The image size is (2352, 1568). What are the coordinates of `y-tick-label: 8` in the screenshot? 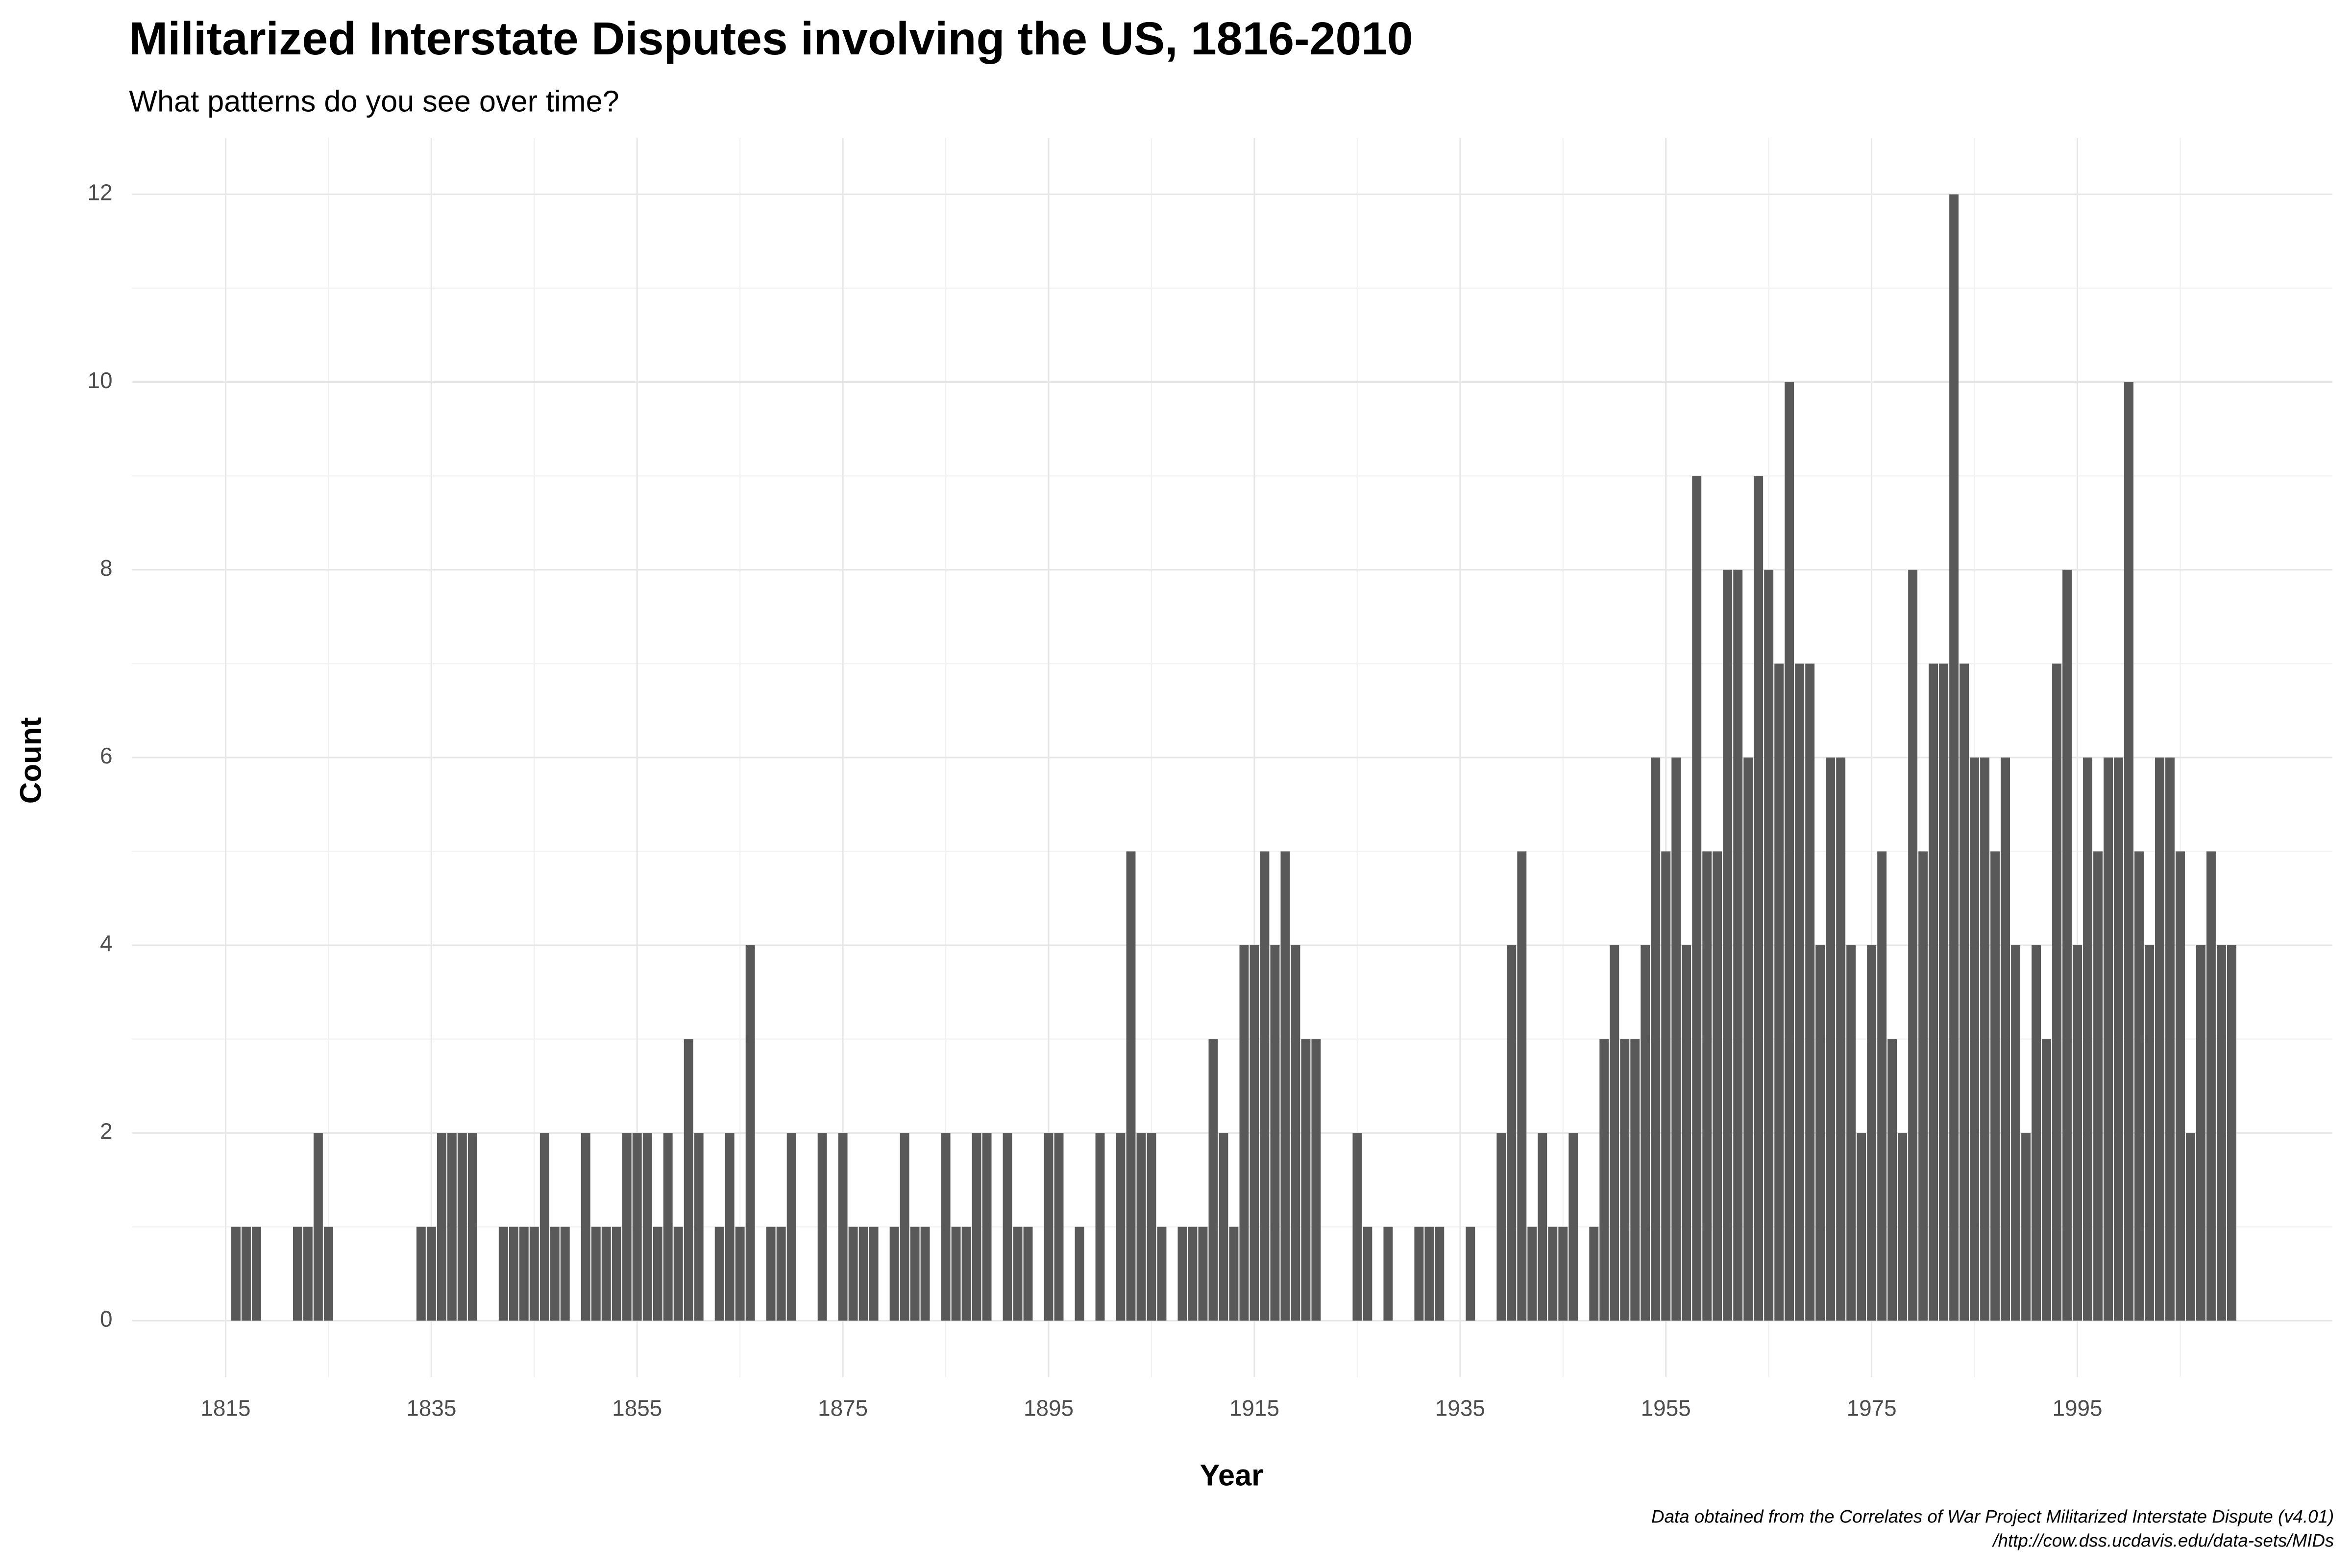 It's located at (106, 568).